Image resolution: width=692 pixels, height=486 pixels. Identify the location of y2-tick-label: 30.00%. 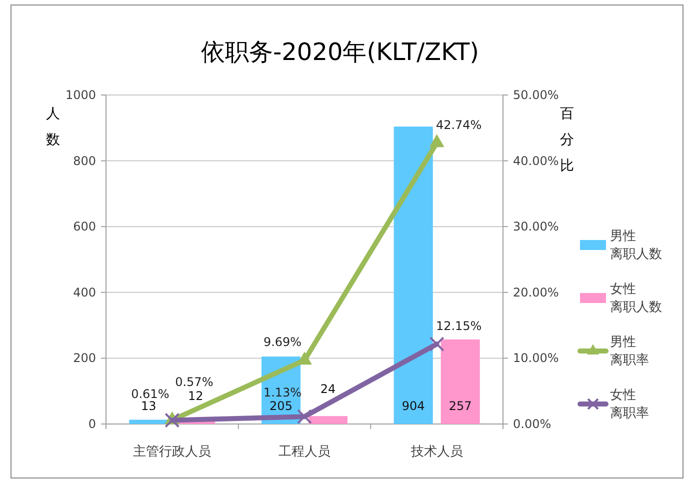
(536, 227).